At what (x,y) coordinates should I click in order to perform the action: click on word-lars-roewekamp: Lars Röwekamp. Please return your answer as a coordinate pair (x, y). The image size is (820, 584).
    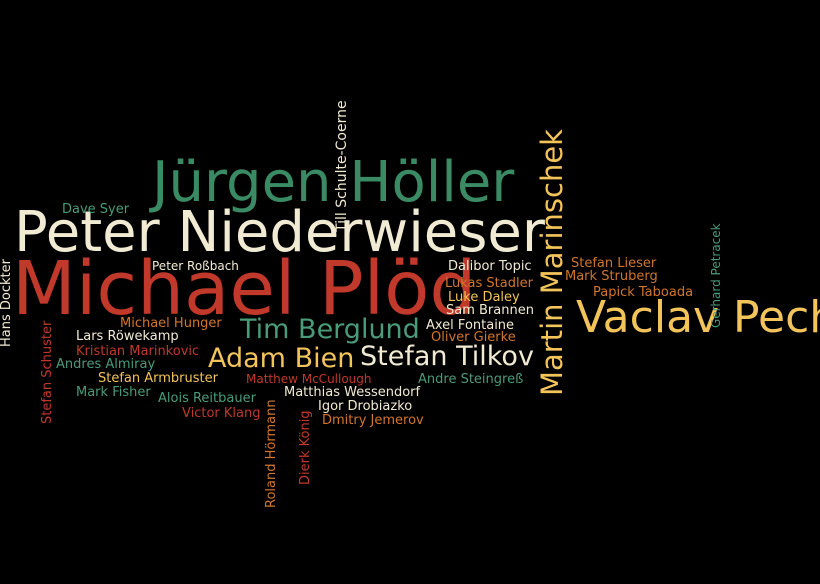
    Looking at the image, I should click on (127, 336).